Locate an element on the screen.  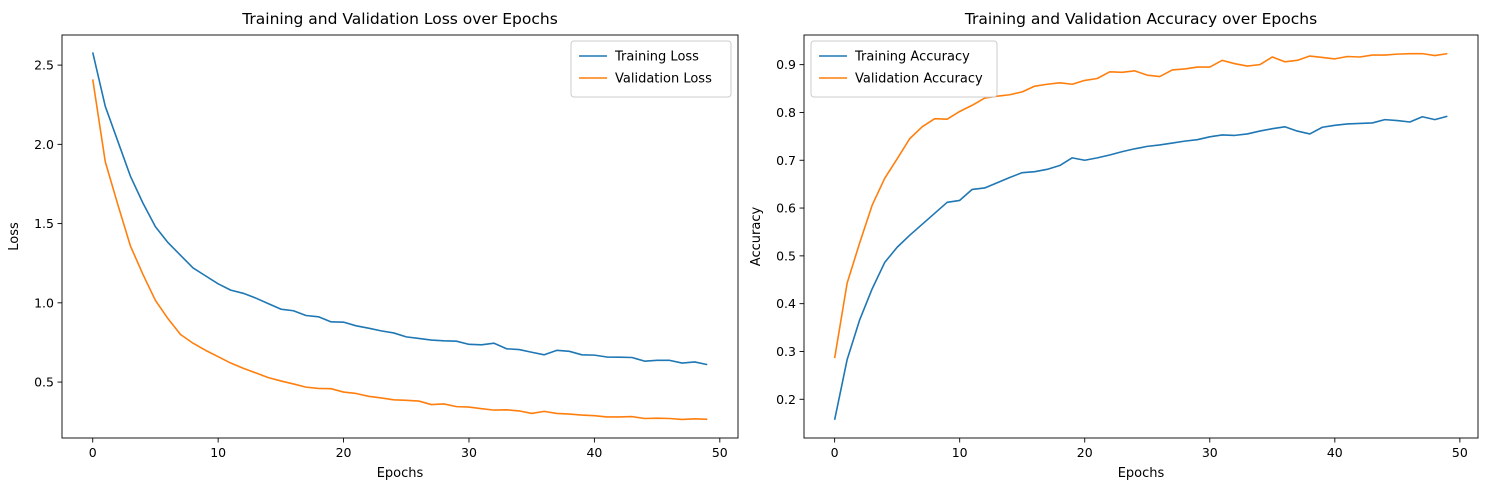
y-tick-label: 0.7 is located at coordinates (786, 160).